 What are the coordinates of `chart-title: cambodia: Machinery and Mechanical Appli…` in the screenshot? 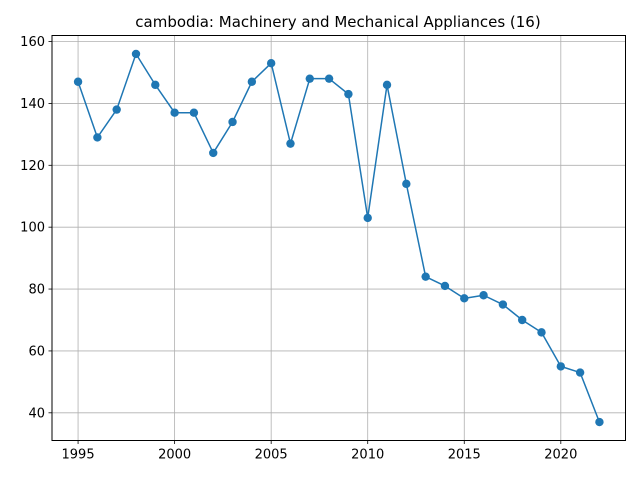 It's located at (337, 22).